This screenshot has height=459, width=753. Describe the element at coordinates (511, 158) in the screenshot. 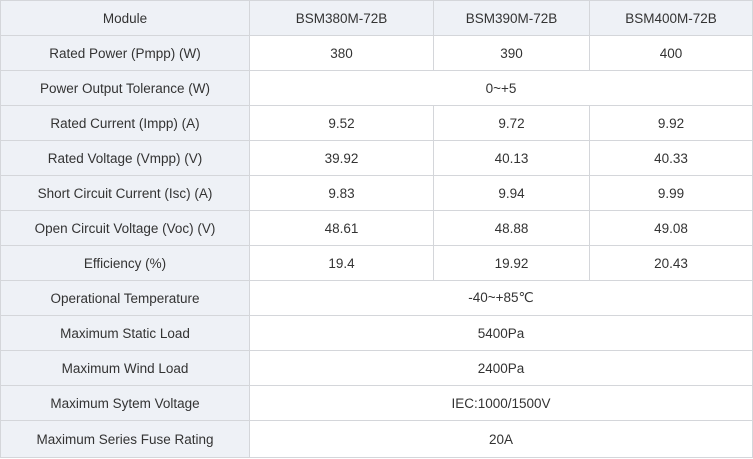

I see `cell-value: 40.13` at that location.